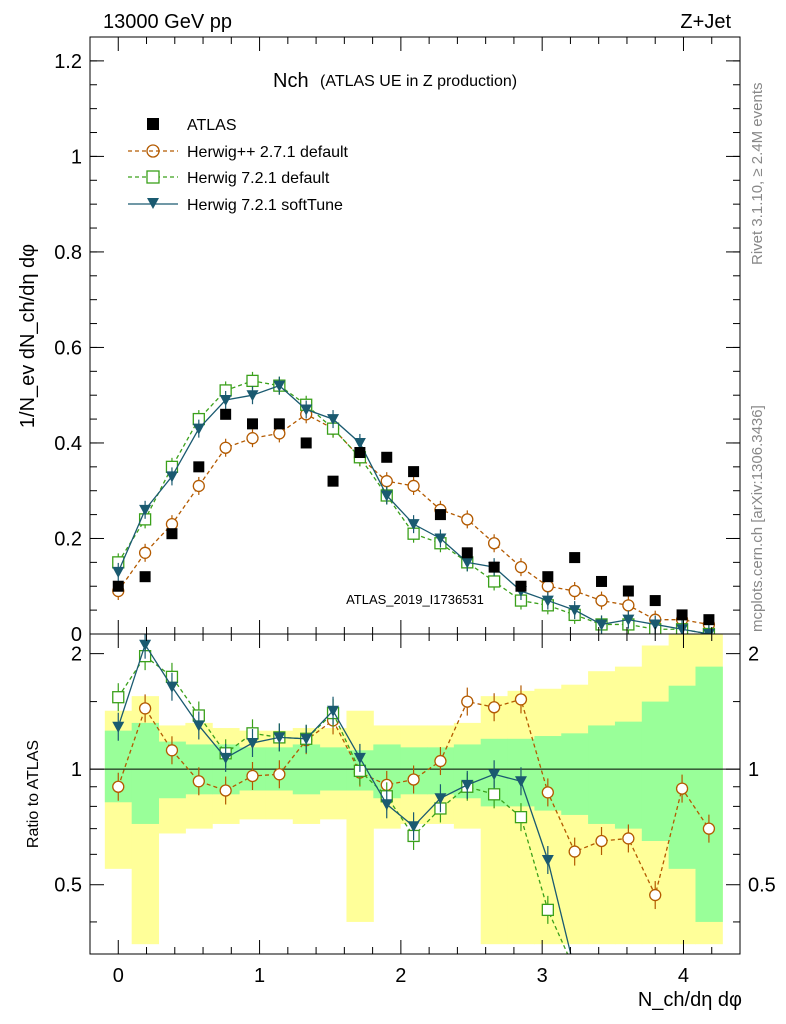  I want to click on main-ytick-label-0: 0, so click(76, 635).